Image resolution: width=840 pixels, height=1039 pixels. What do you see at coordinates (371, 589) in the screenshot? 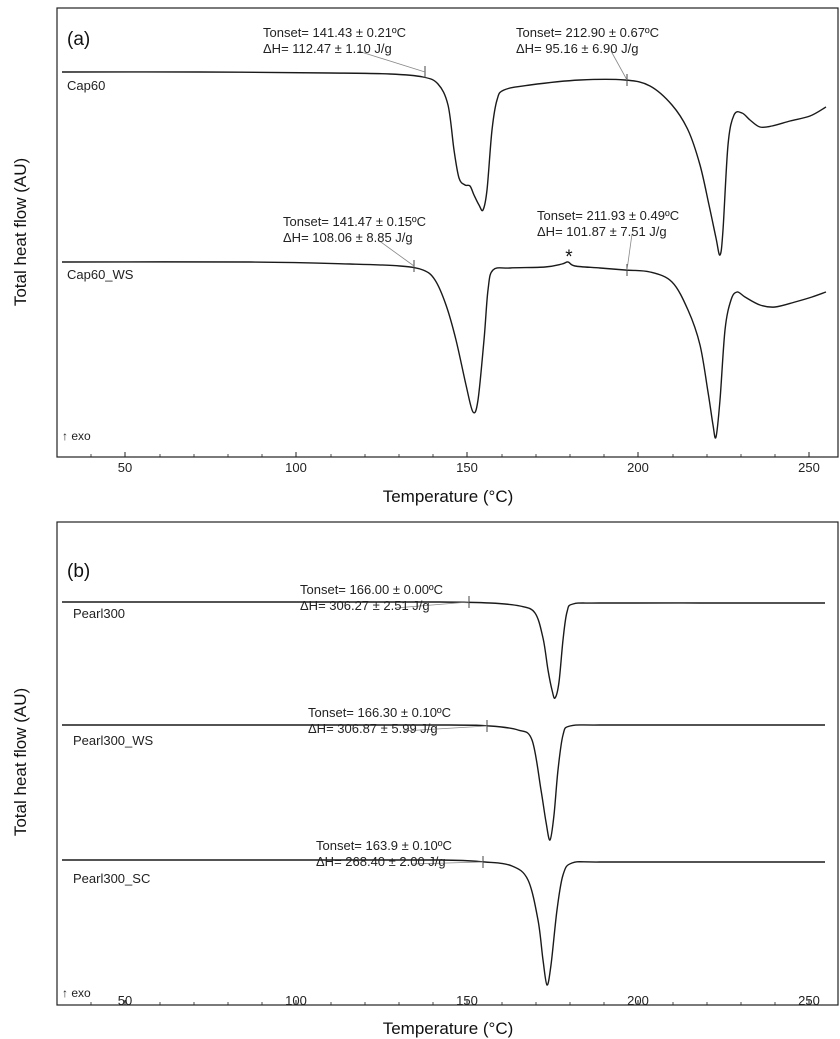
I see `onset-annotation: Tonset= 166.00 ± 0.00ºC` at bounding box center [371, 589].